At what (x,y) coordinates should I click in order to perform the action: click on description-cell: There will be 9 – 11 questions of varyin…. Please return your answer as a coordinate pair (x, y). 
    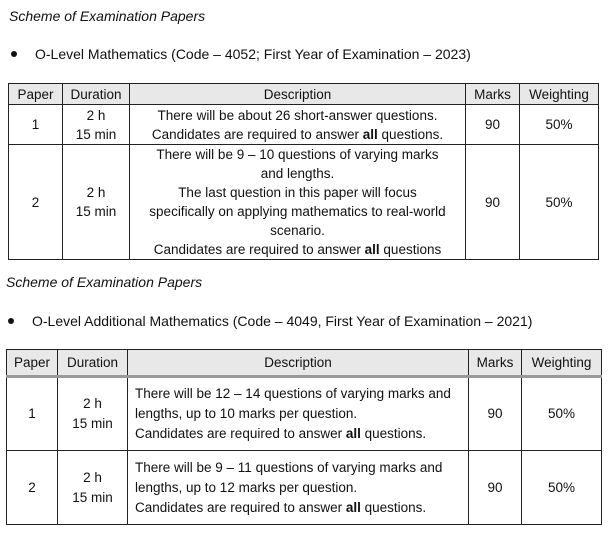
    Looking at the image, I should click on (298, 487).